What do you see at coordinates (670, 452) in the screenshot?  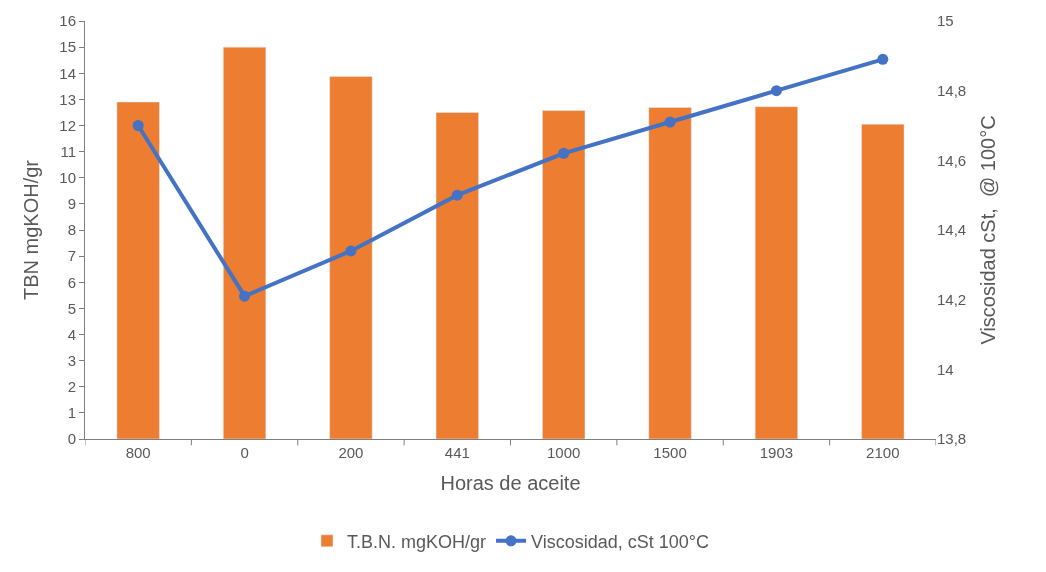 I see `x-tick-label: 1500` at bounding box center [670, 452].